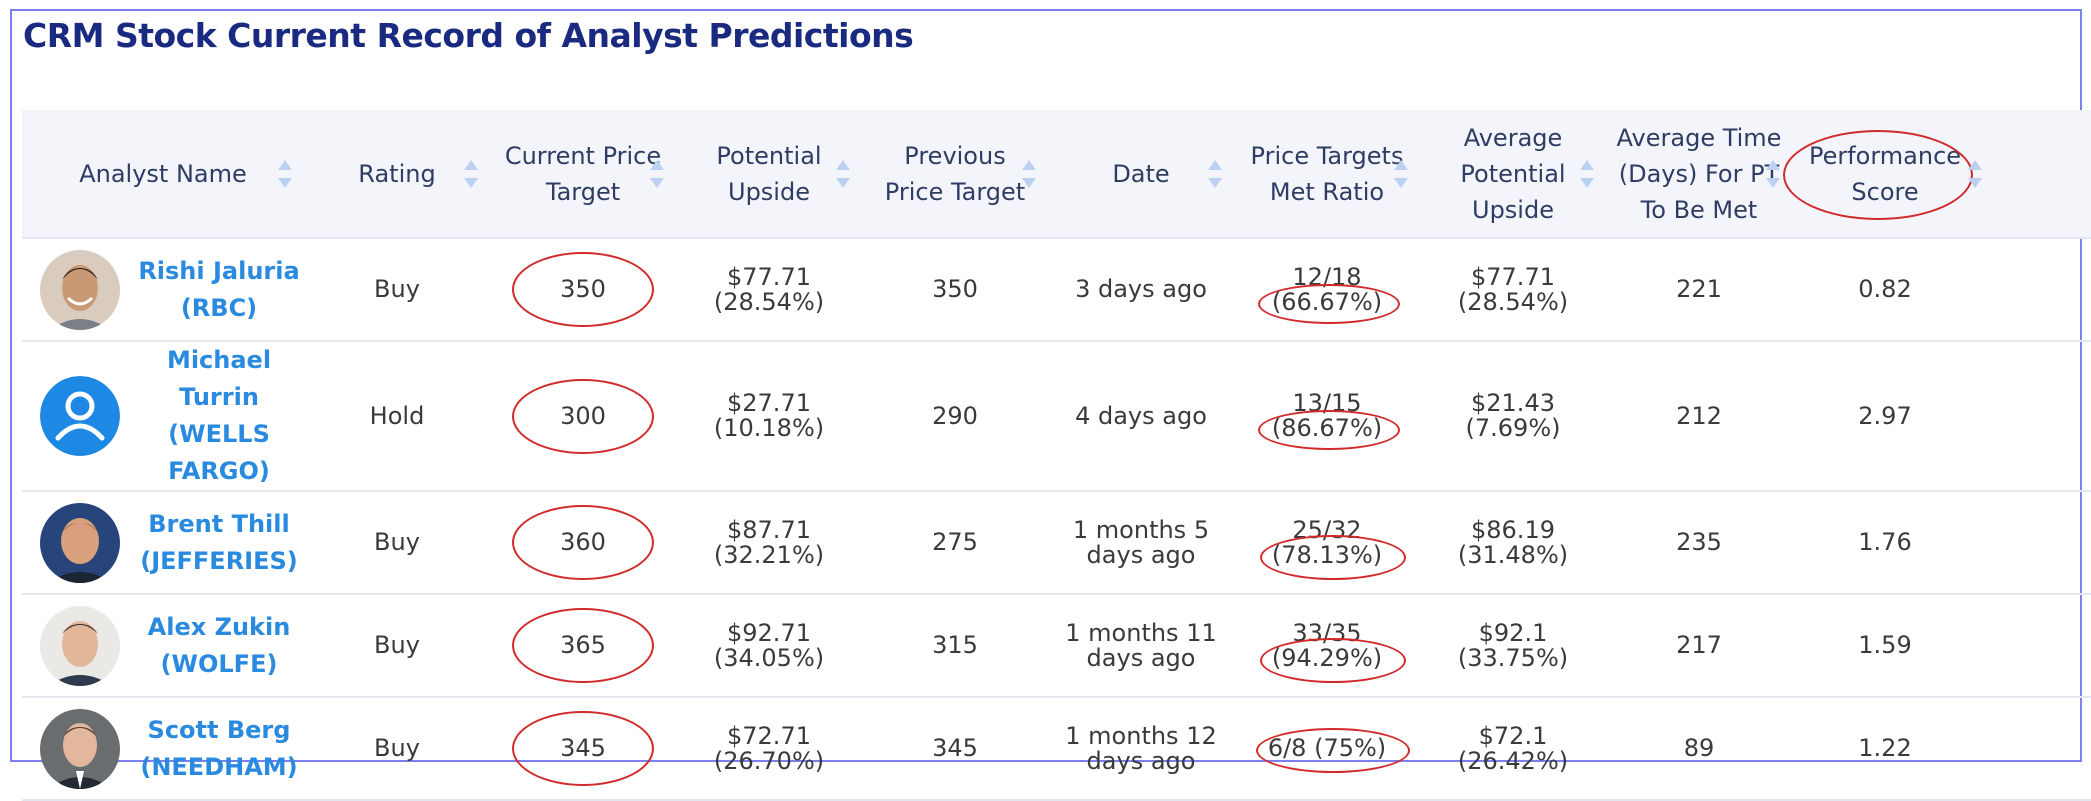 This screenshot has height=801, width=2091. Describe the element at coordinates (219, 289) in the screenshot. I see `analyst-name-link: Rishi Jaluria (RBC)` at that location.